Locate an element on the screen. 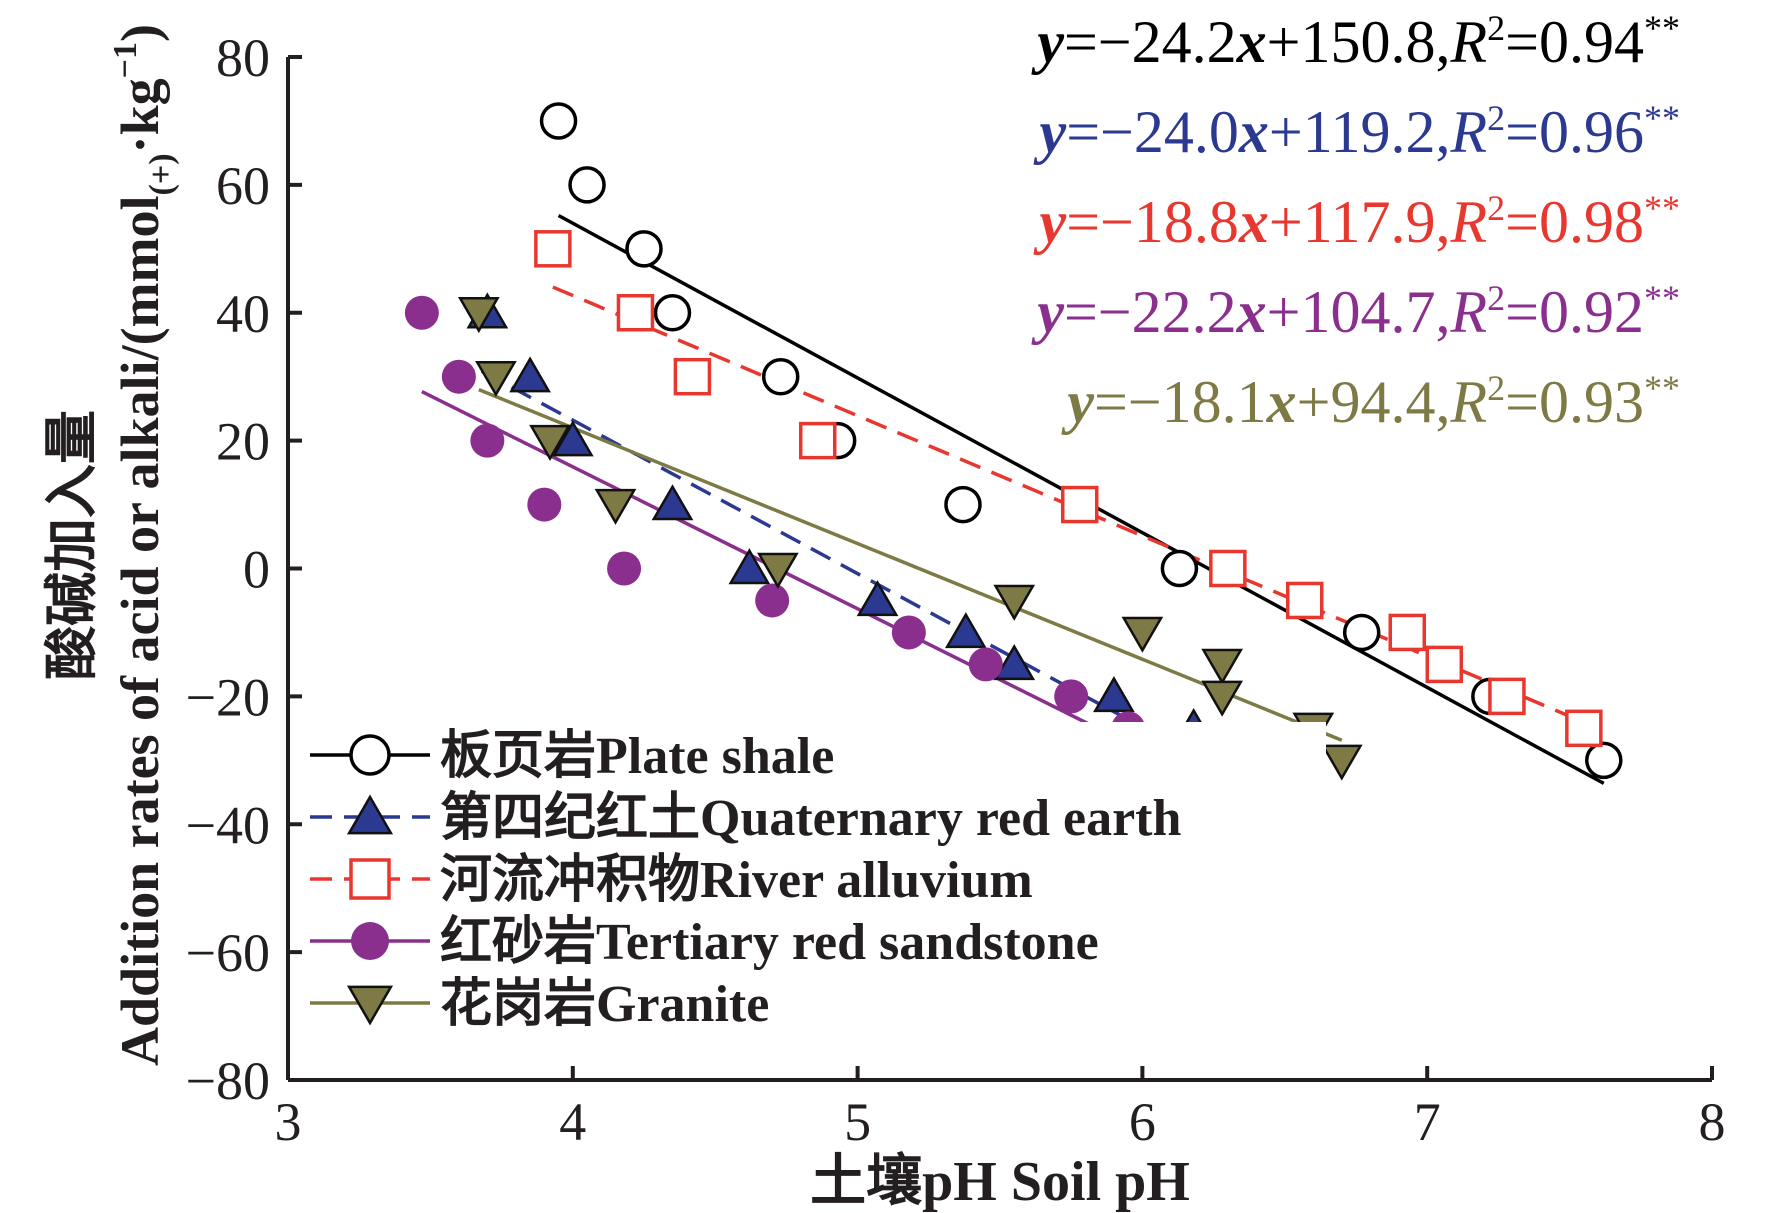  y-tick-label: −40 is located at coordinates (228, 825).